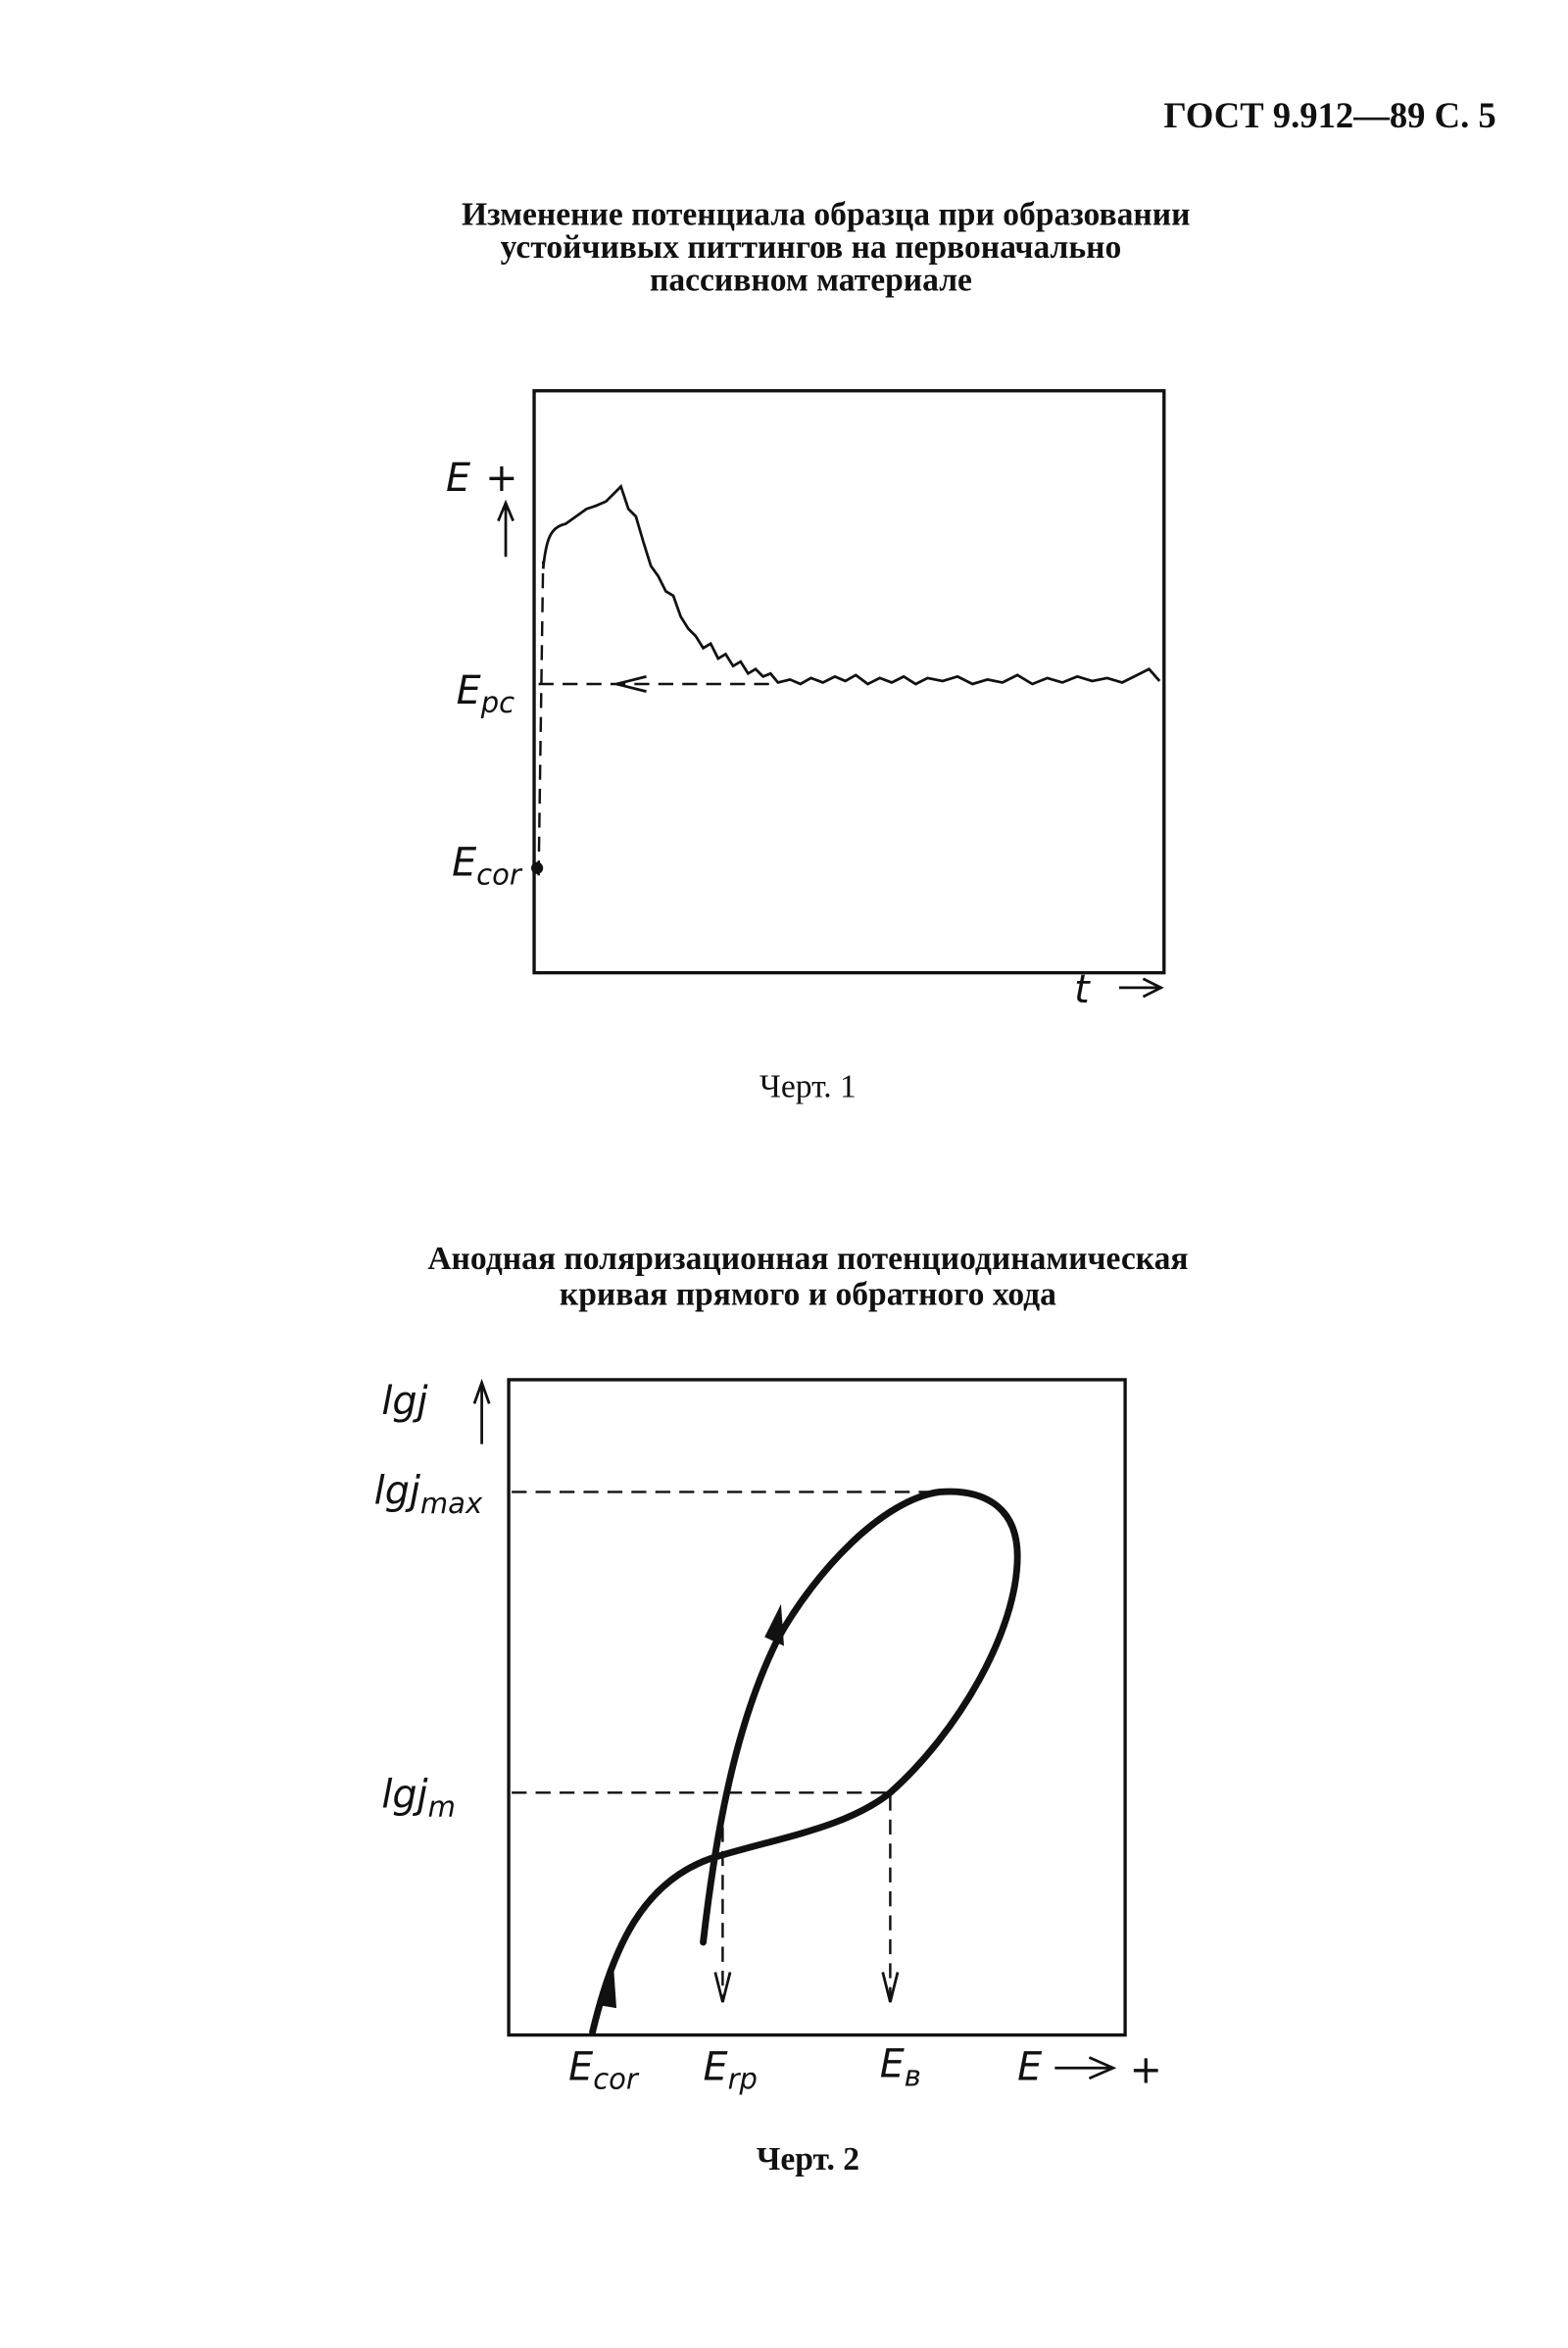 This screenshot has width=1568, height=2348. Describe the element at coordinates (811, 280) in the screenshot. I see `figure-title: пассивном материале` at that location.